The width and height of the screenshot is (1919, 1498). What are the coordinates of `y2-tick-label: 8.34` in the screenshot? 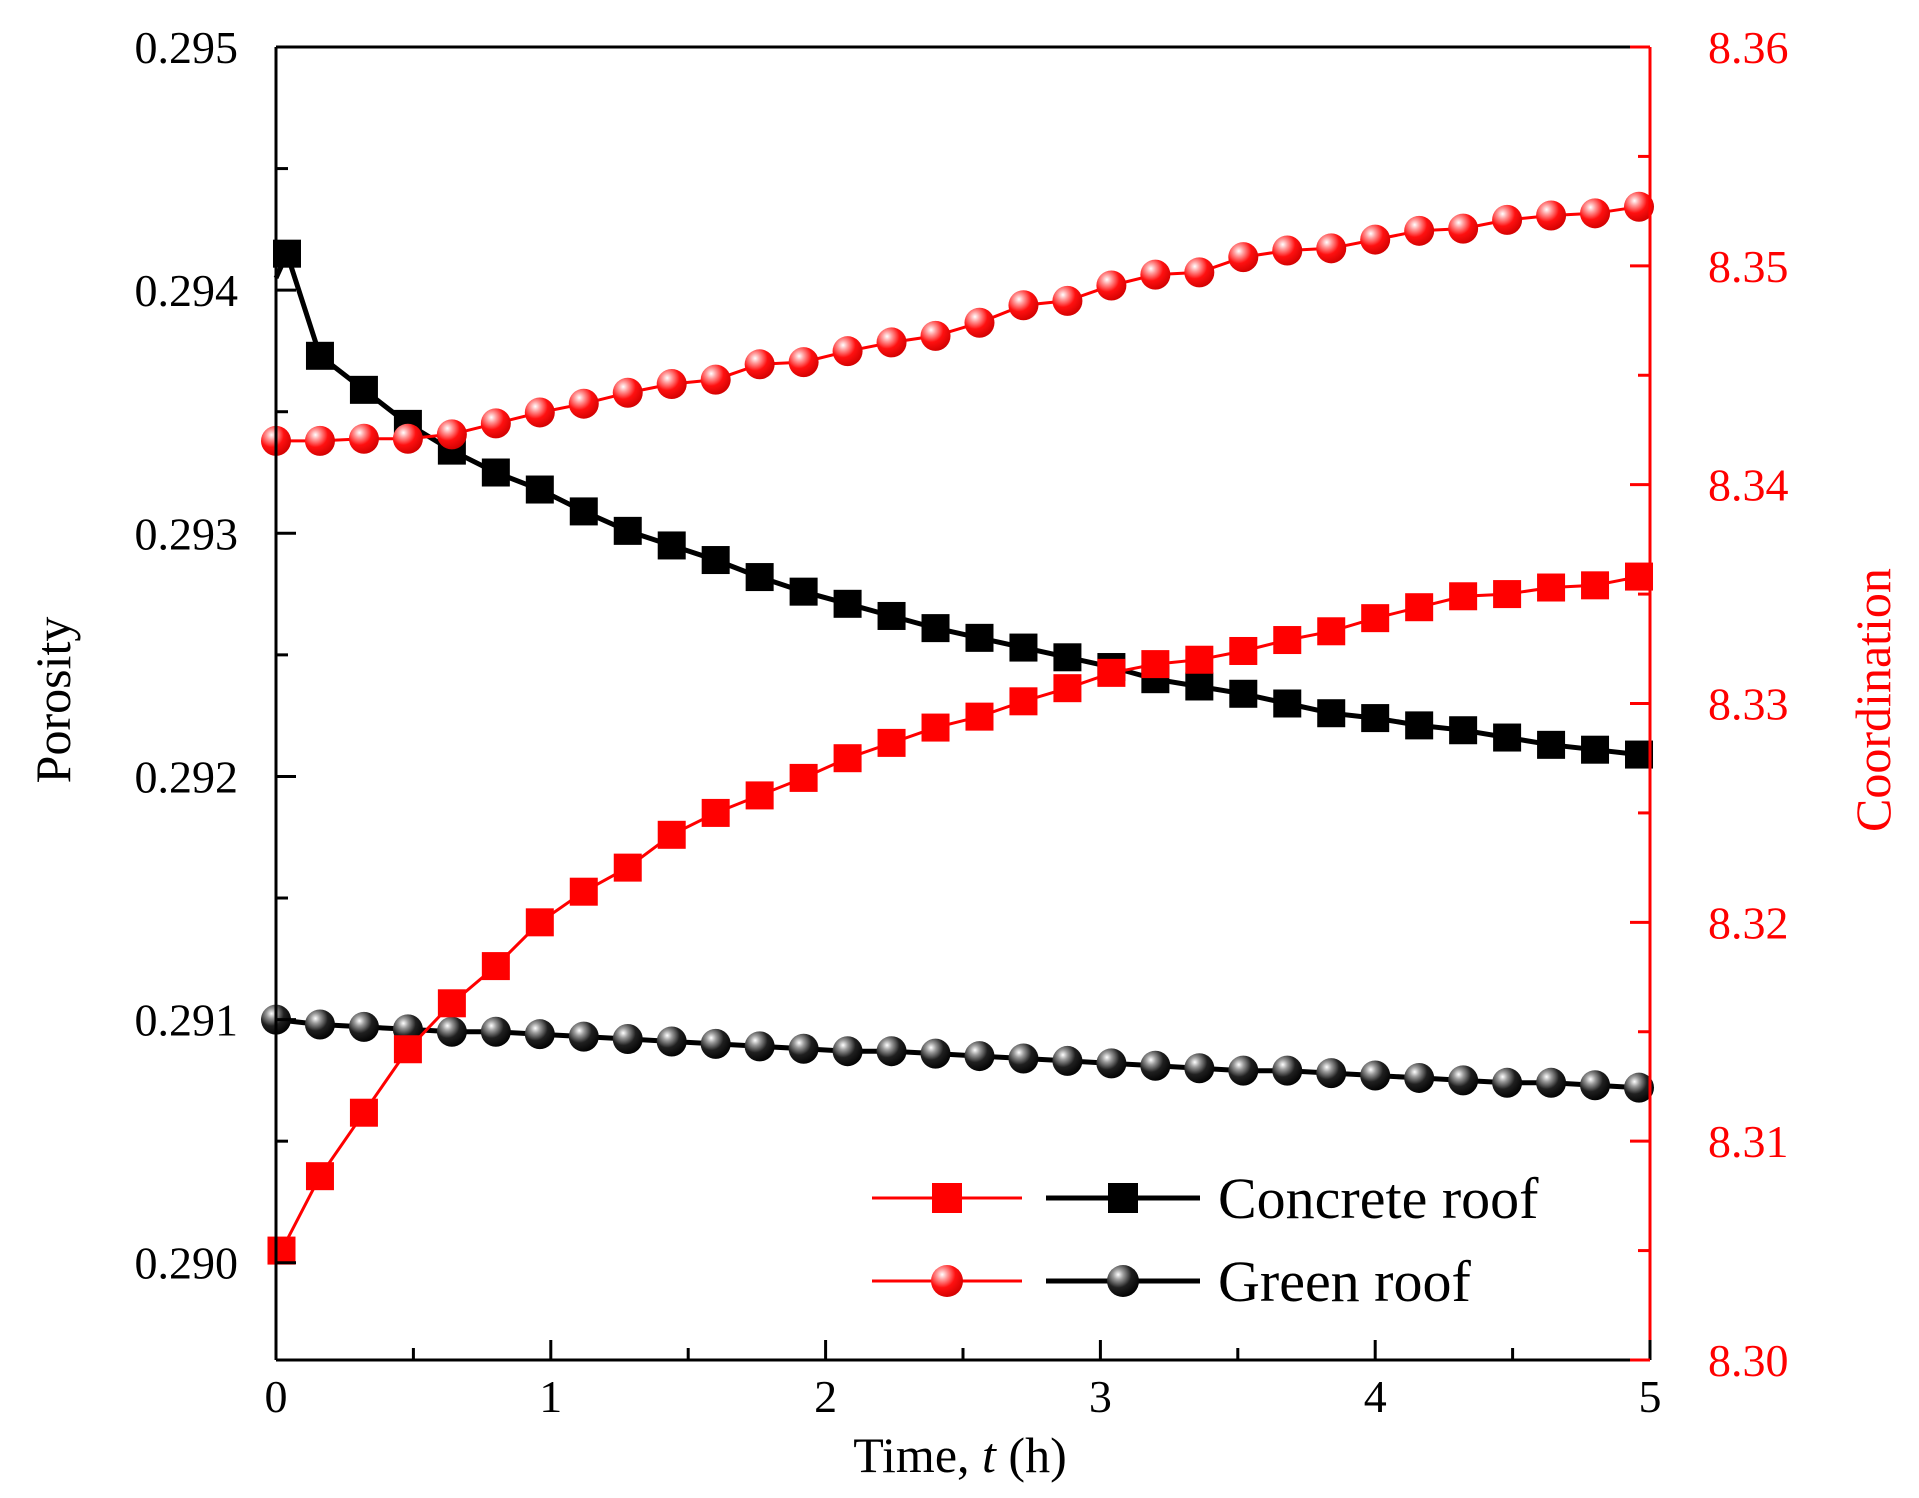 It's located at (1748, 485).